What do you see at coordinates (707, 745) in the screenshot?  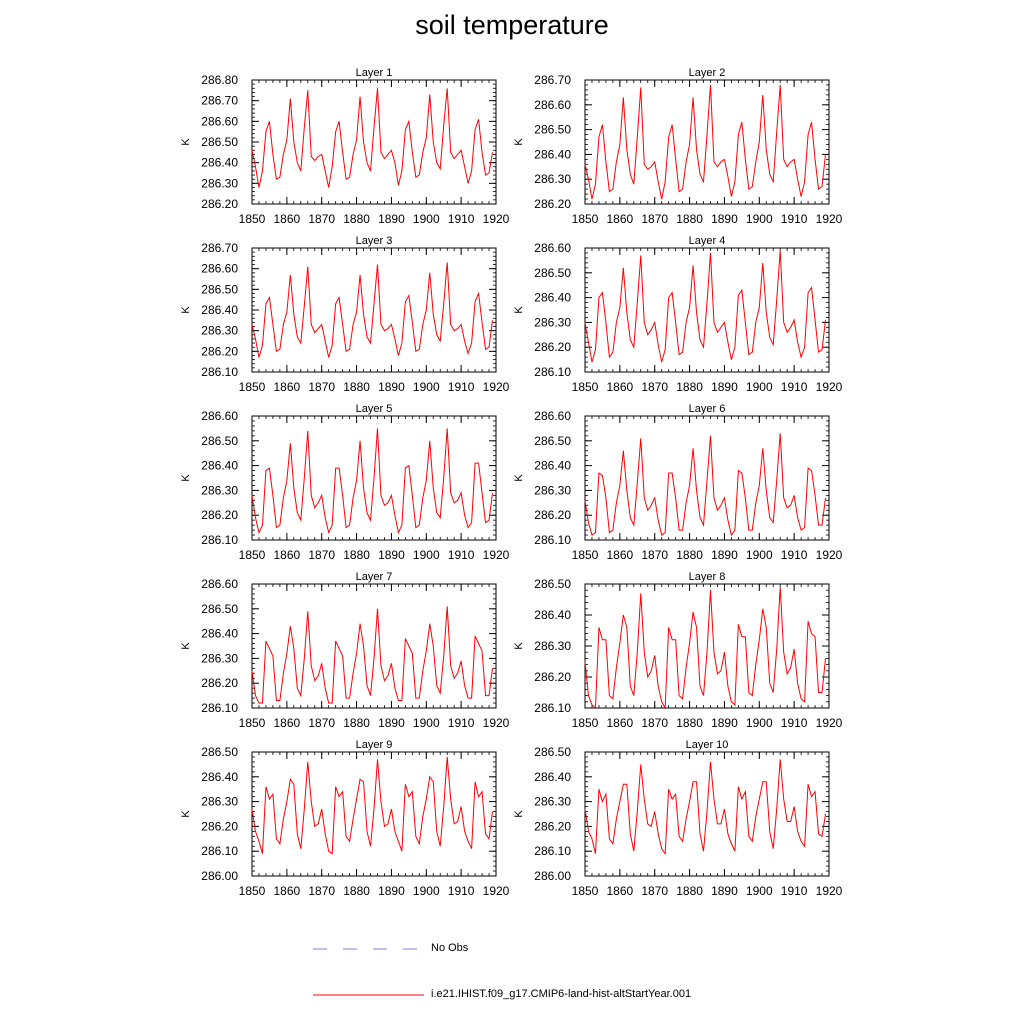 I see `panel-title: Layer 10` at bounding box center [707, 745].